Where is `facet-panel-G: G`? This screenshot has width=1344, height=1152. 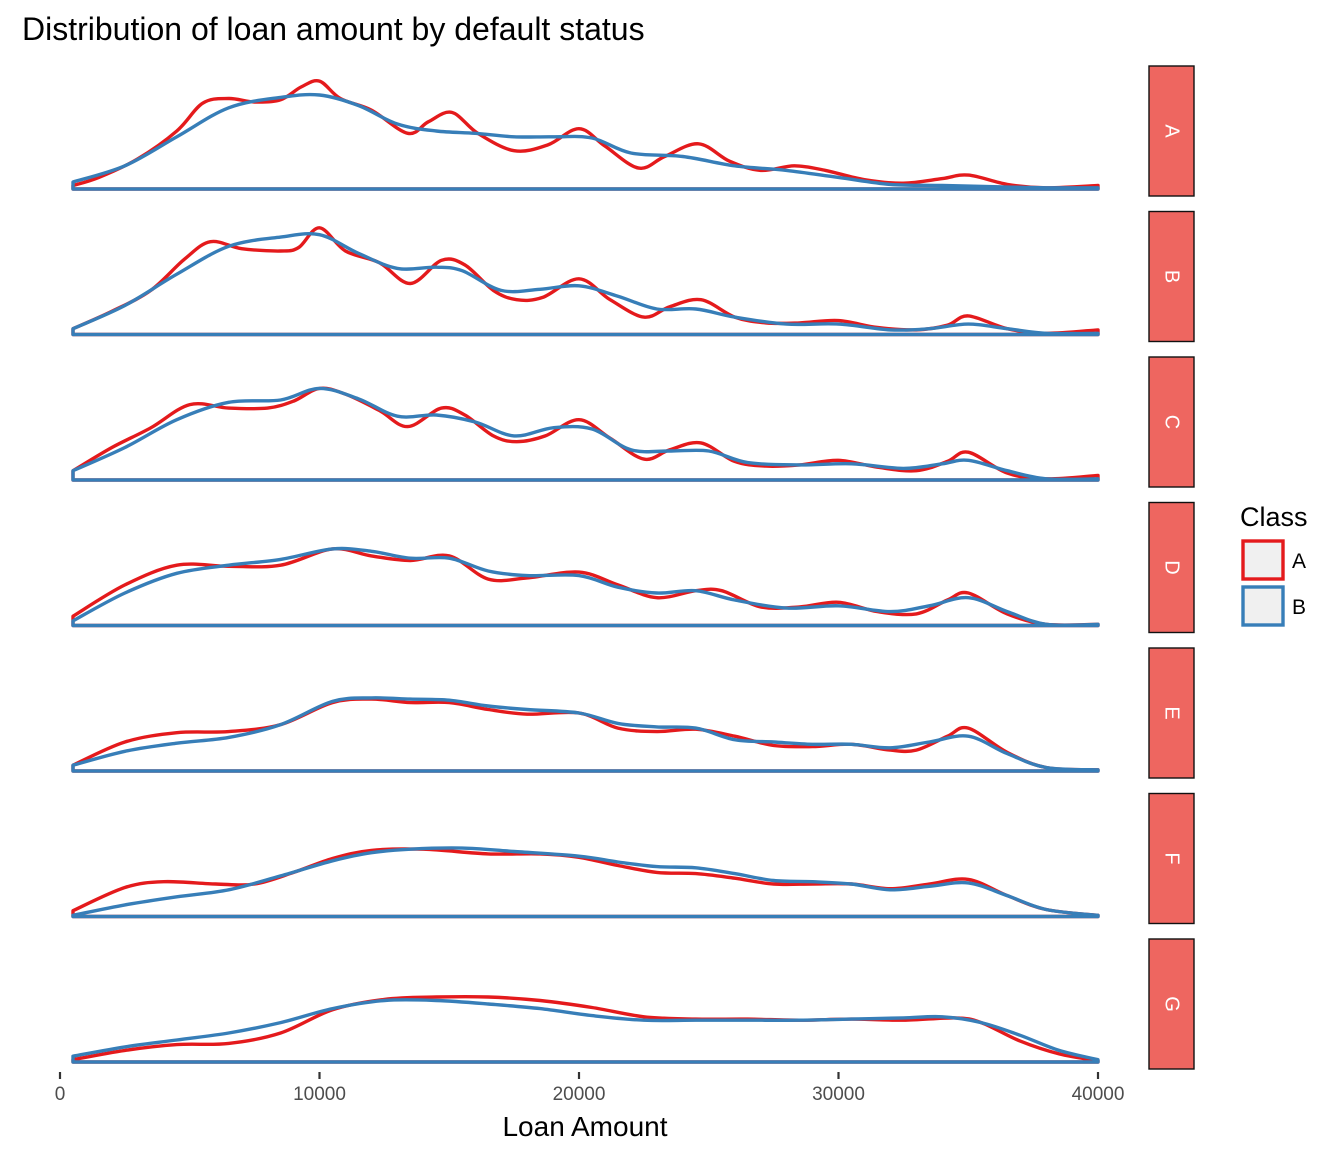
facet-panel-G: G is located at coordinates (633, 1004).